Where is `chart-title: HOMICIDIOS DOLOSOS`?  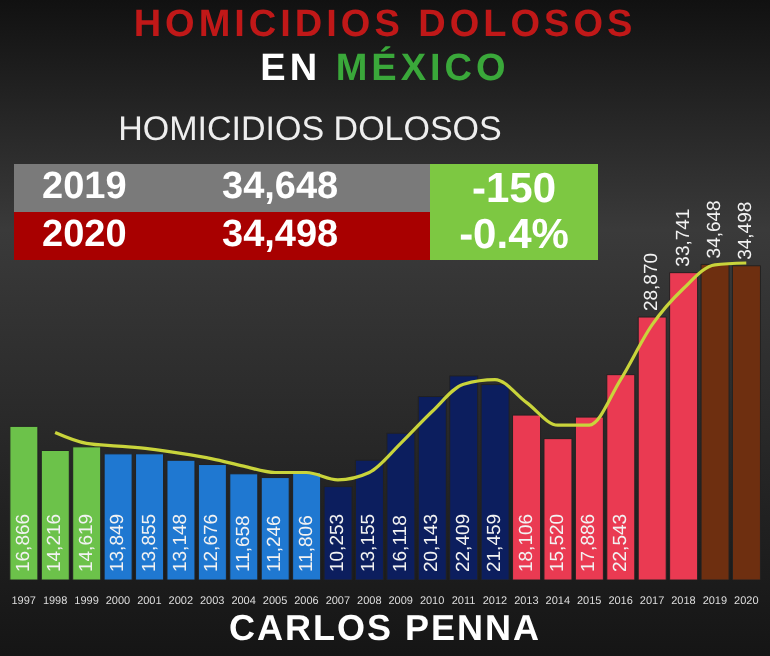 chart-title: HOMICIDIOS DOLOSOS is located at coordinates (385, 25).